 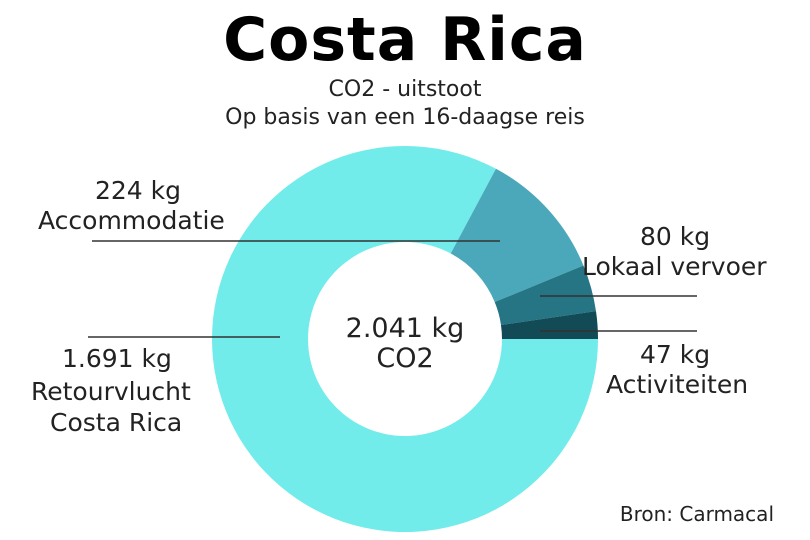 What do you see at coordinates (405, 328) in the screenshot?
I see `center-total-value: 2.041 kg` at bounding box center [405, 328].